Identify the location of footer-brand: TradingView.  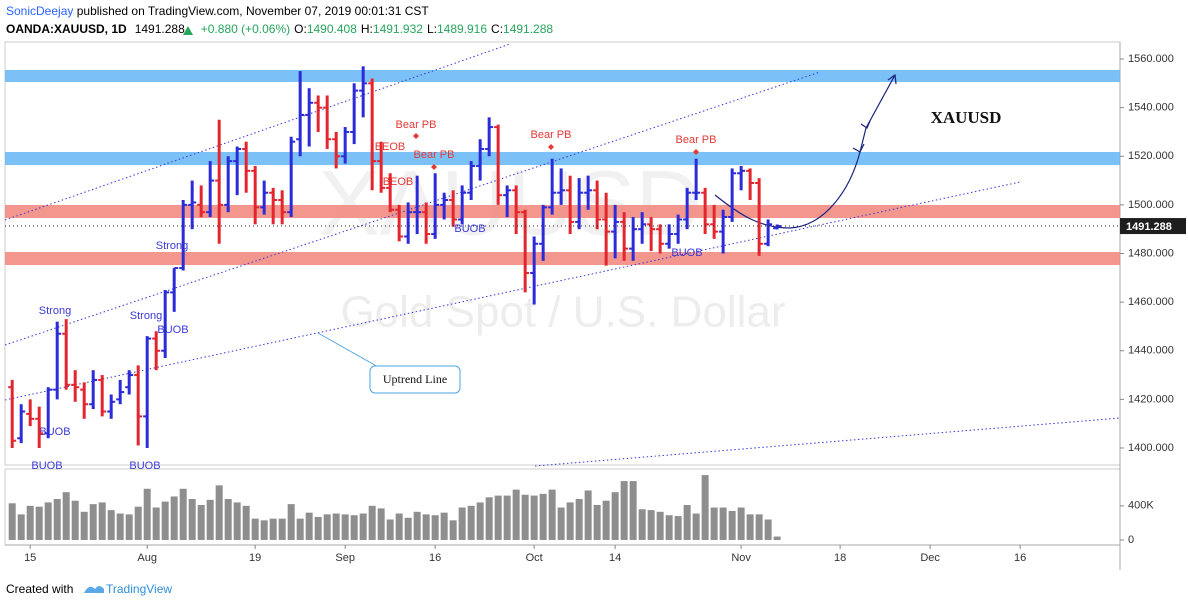
(139, 589).